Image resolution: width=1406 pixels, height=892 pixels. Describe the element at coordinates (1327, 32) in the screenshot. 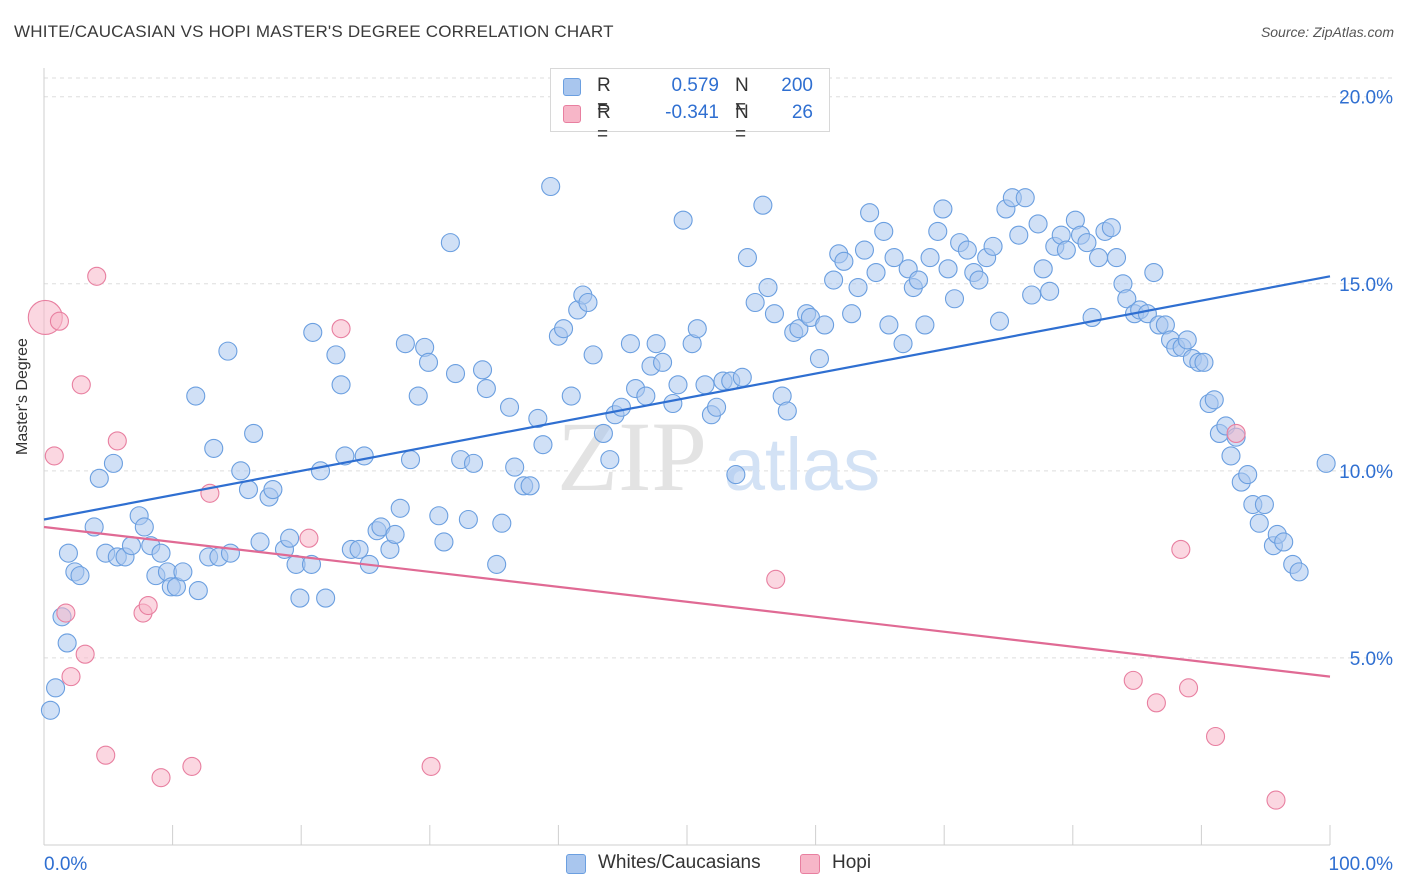

I see `chart-source: Source: ZipAtlas.com` at that location.